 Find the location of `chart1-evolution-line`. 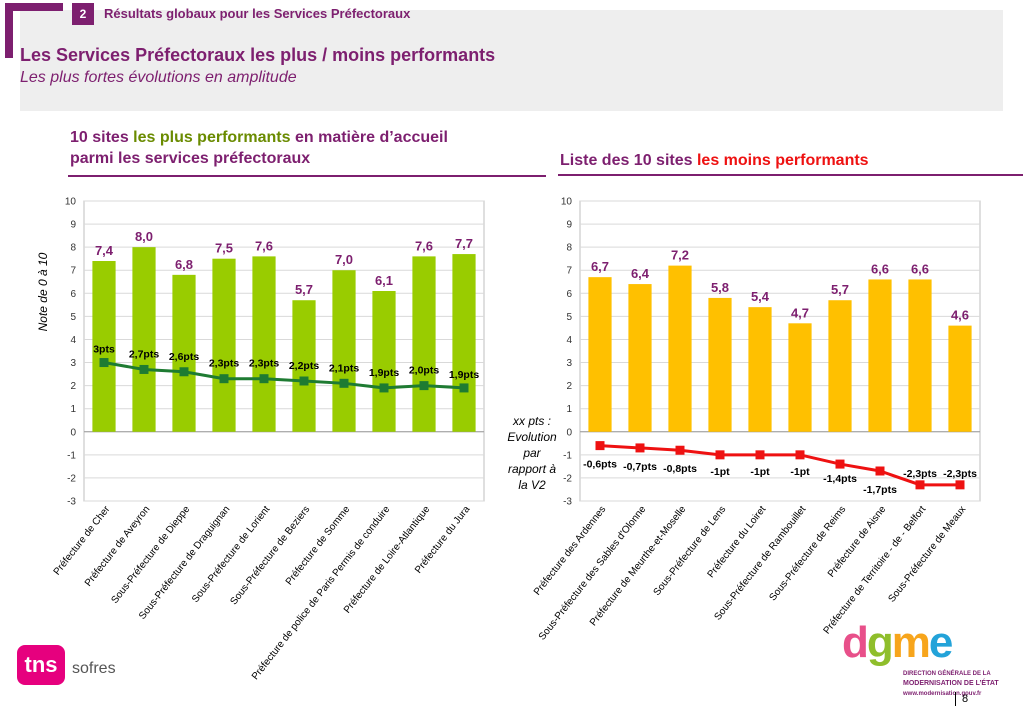

chart1-evolution-line is located at coordinates (284, 375).